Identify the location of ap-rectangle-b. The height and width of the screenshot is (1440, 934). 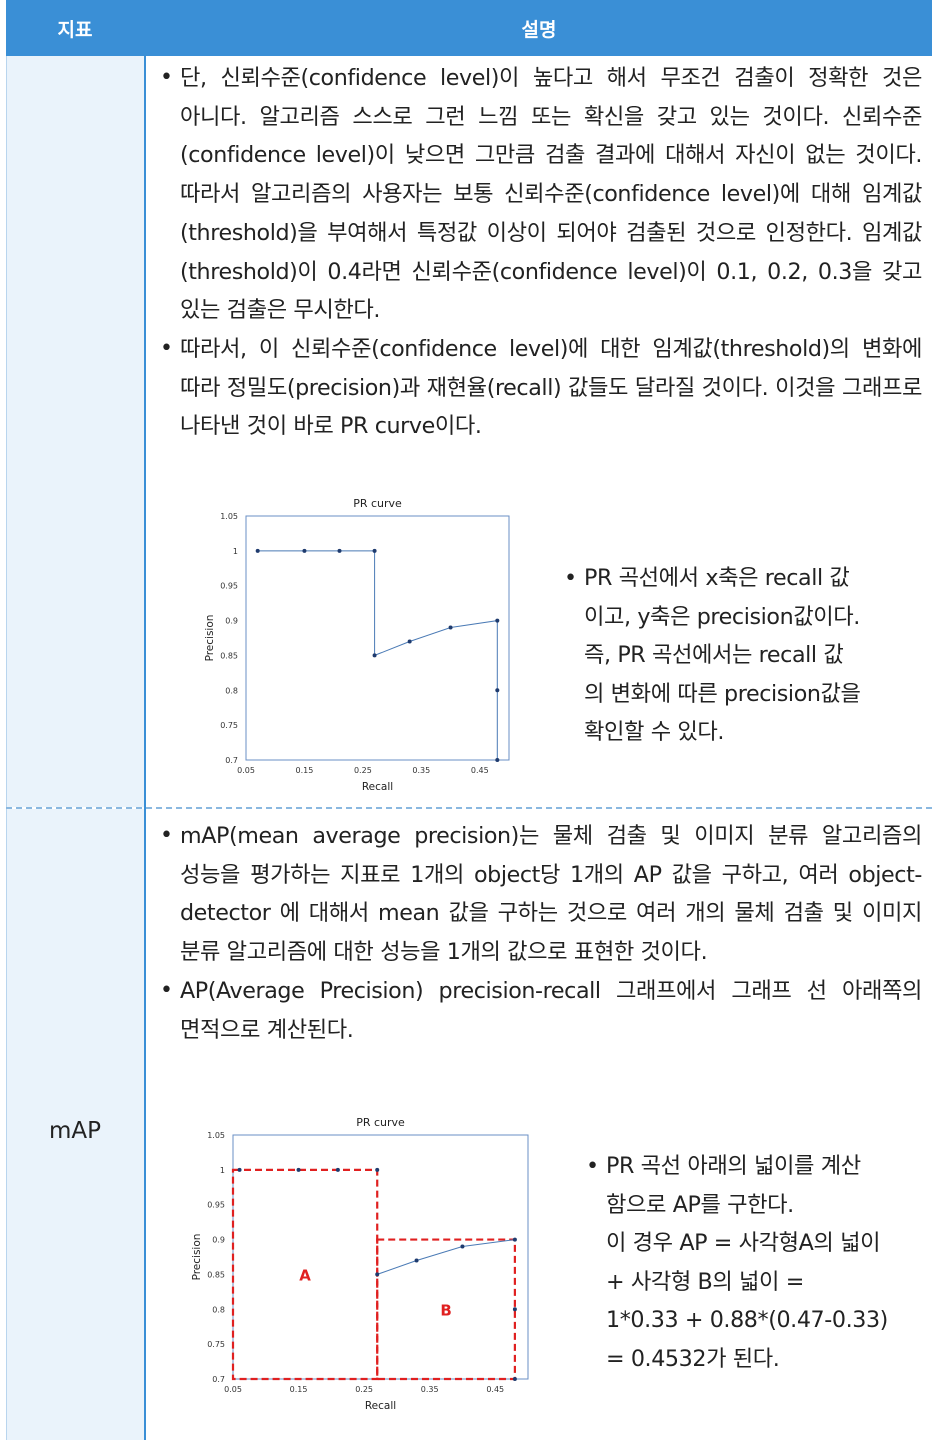
(446, 1309).